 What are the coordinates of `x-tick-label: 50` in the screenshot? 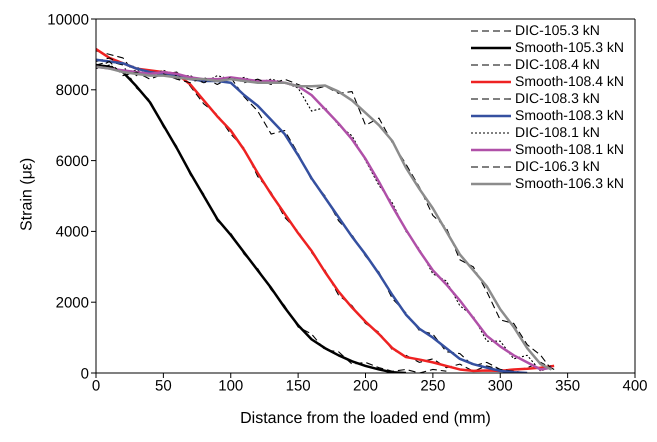 It's located at (163, 386).